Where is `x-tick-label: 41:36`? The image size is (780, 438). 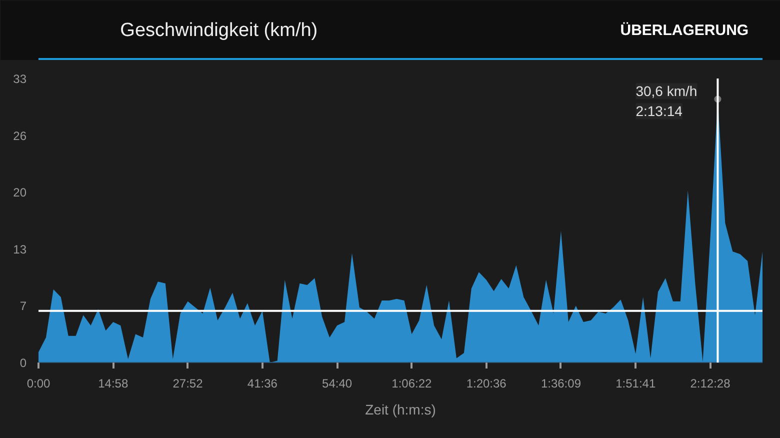
x-tick-label: 41:36 is located at coordinates (262, 383).